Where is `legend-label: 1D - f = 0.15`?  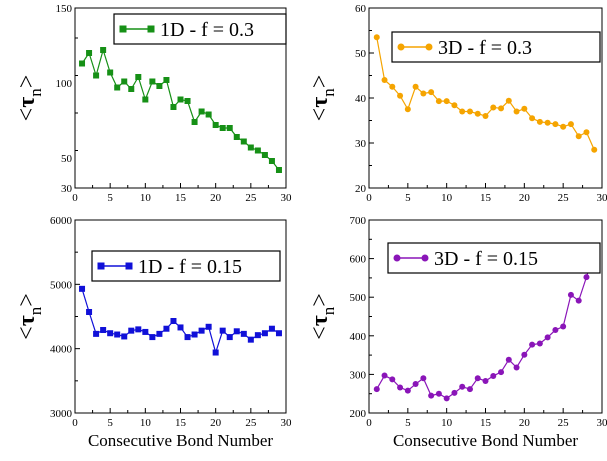 legend-label: 1D - f = 0.15 is located at coordinates (190, 267).